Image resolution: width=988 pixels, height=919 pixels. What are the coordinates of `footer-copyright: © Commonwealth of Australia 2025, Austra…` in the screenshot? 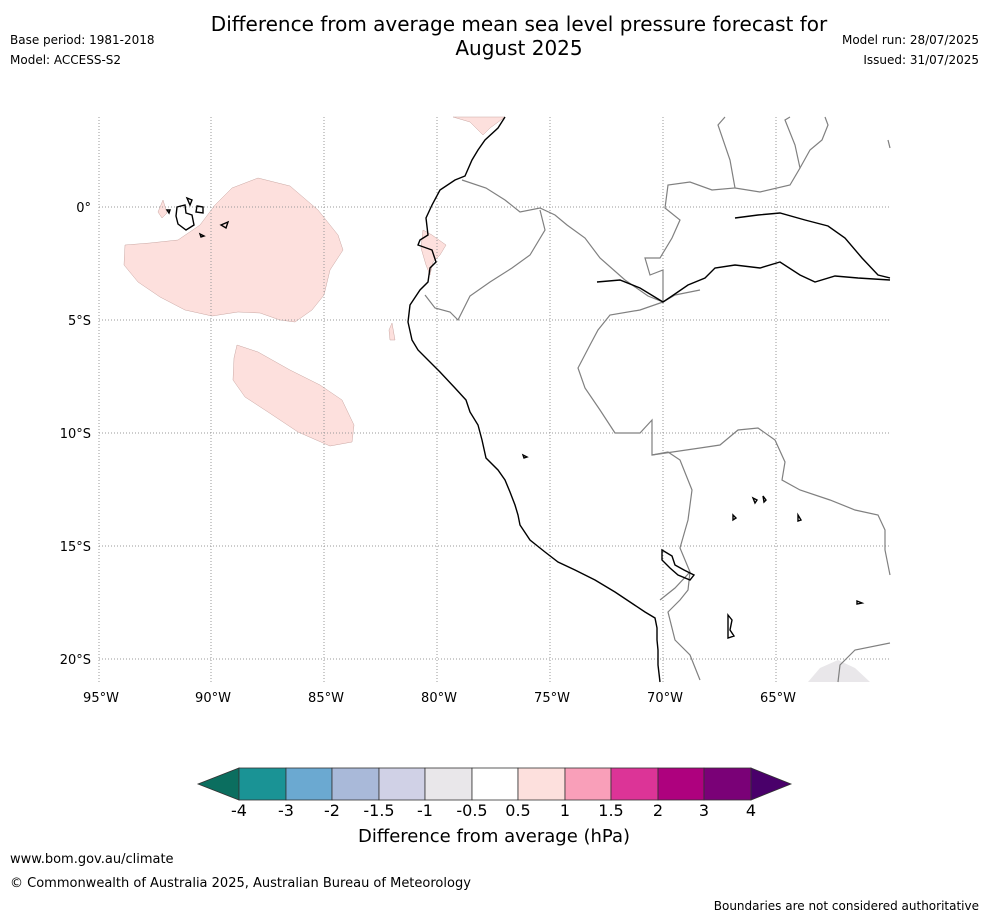 It's located at (240, 883).